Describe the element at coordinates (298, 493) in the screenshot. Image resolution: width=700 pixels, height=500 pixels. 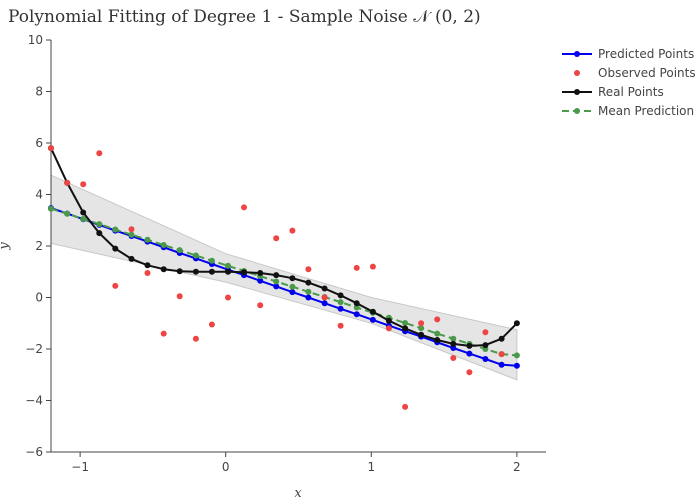
I see `x-axis-label: x` at that location.